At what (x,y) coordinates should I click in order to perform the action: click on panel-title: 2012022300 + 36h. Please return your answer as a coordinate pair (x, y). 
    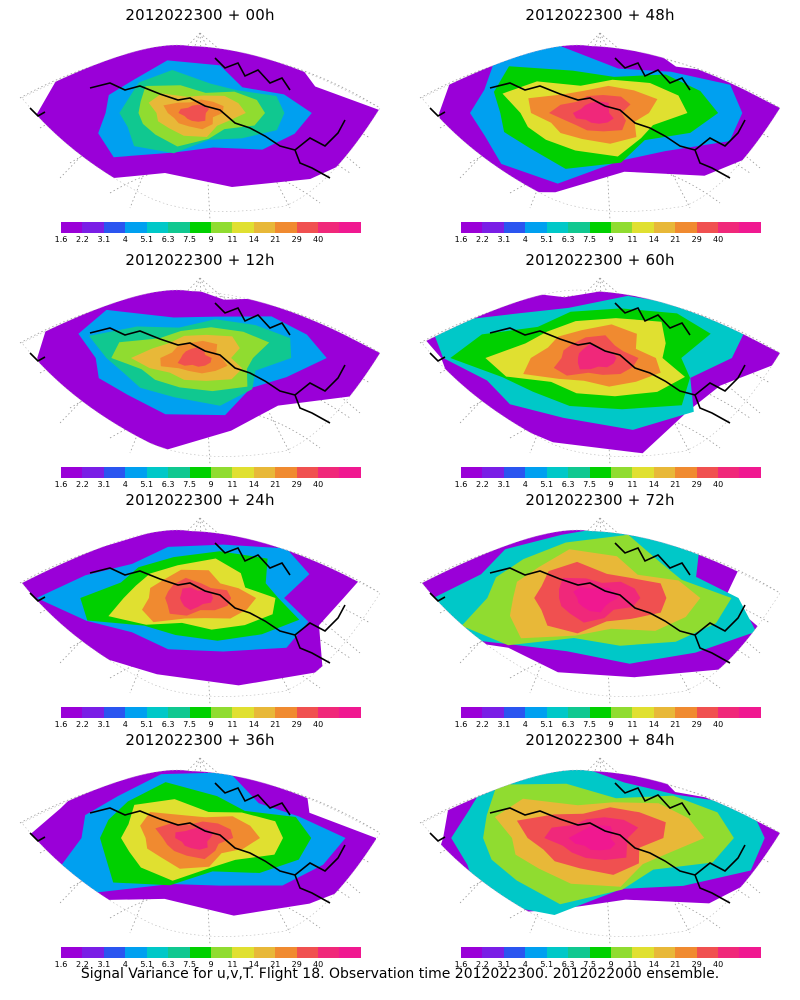
    Looking at the image, I should click on (200, 740).